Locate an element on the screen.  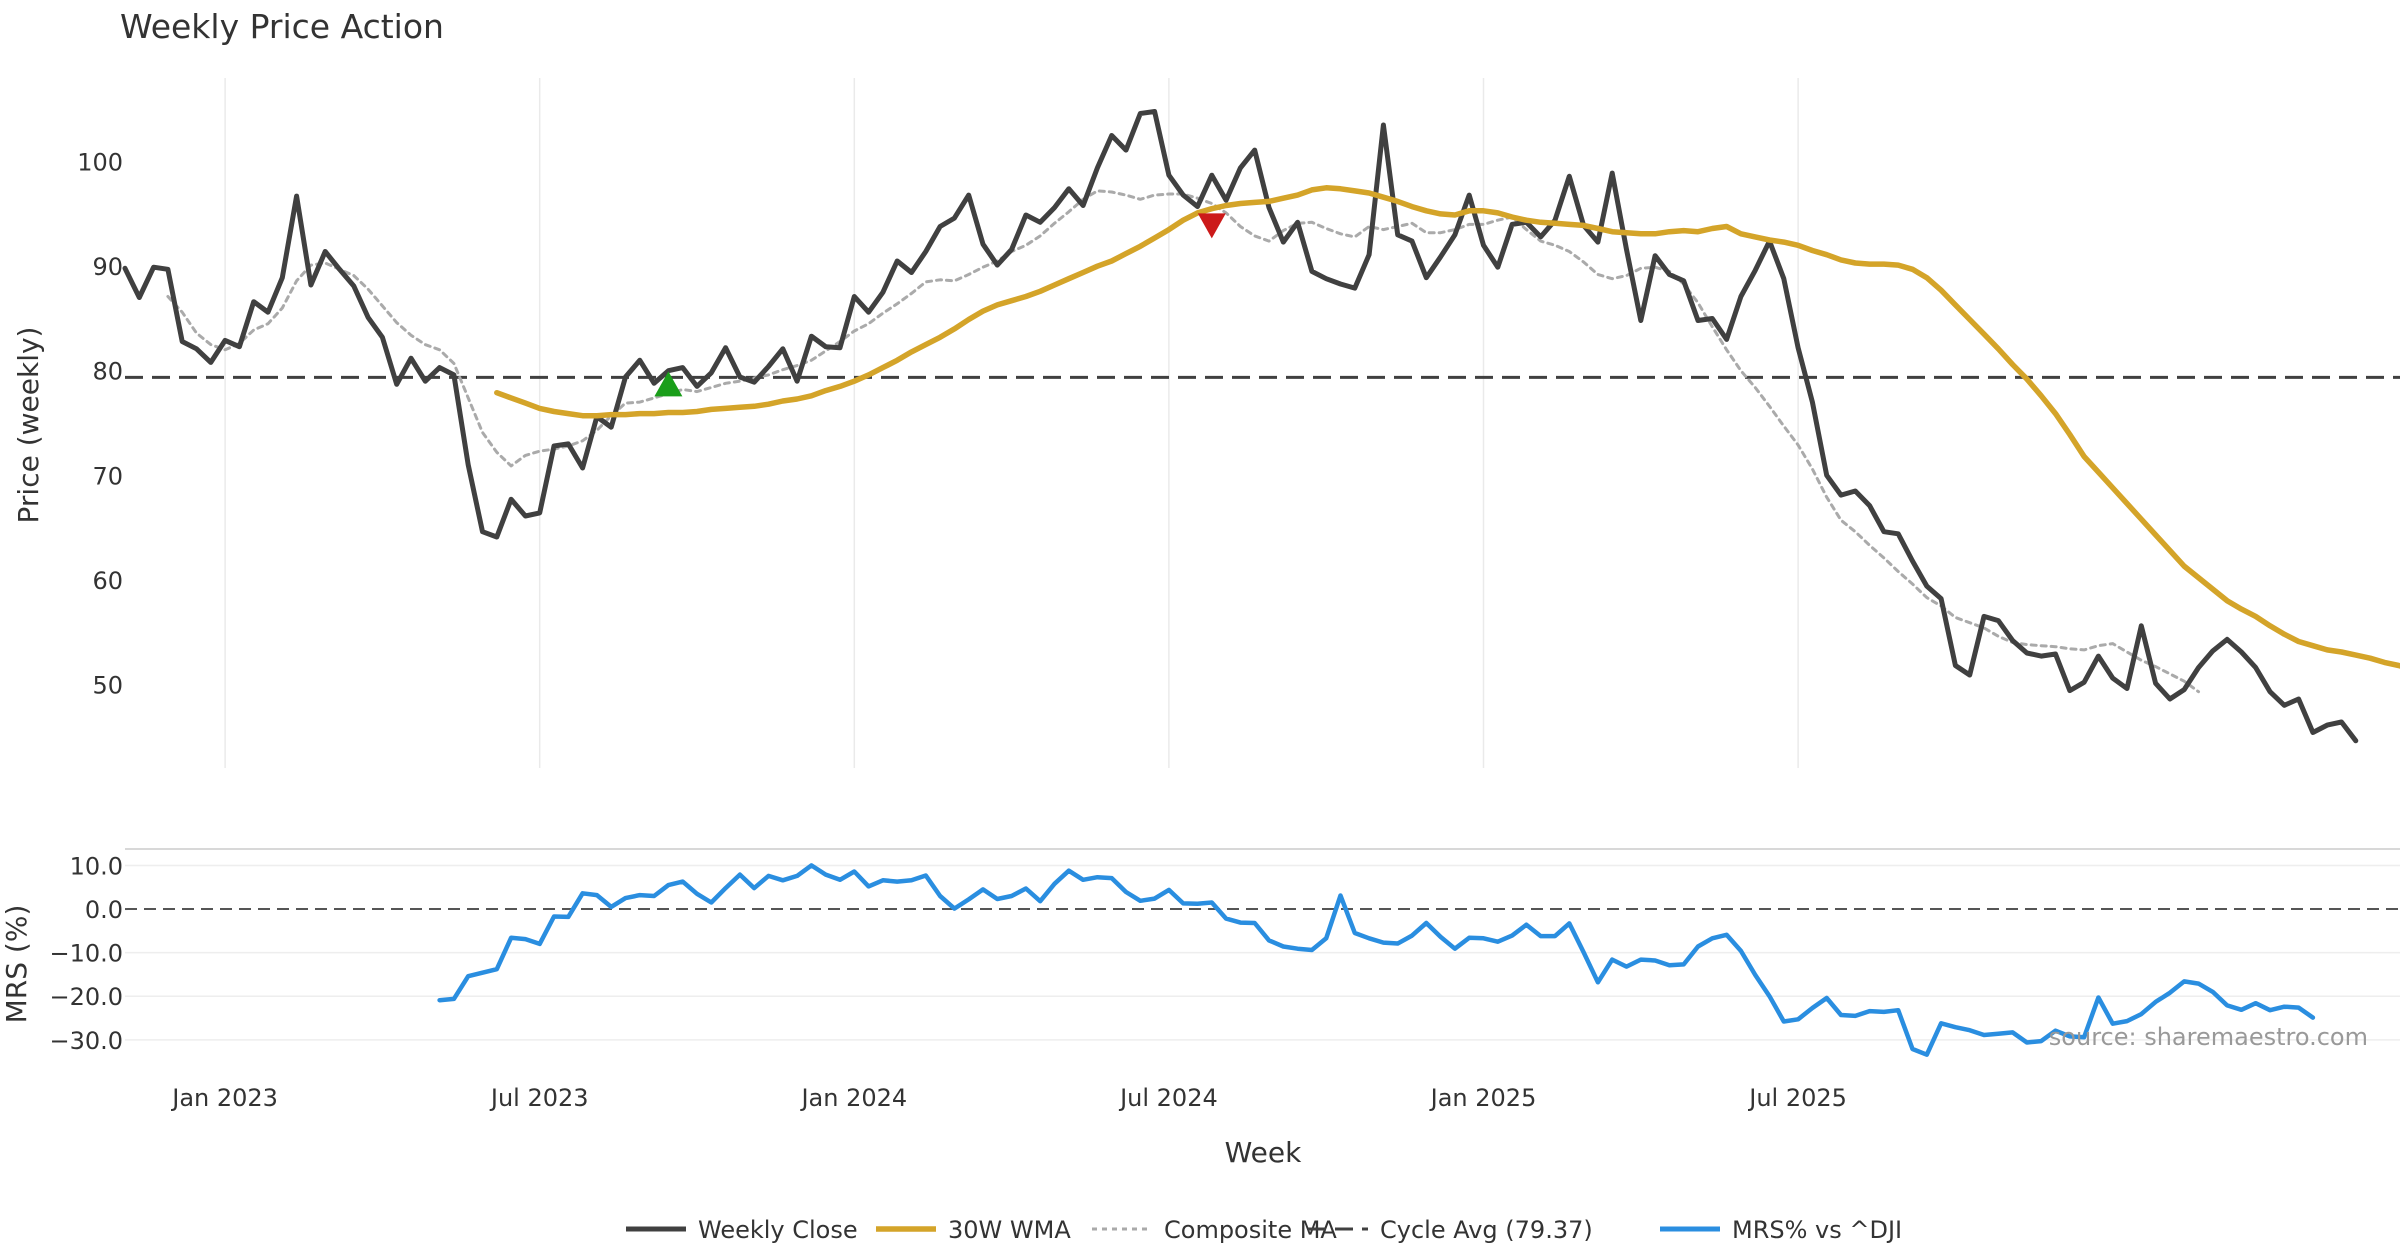
signal-markers is located at coordinates (940, 305).